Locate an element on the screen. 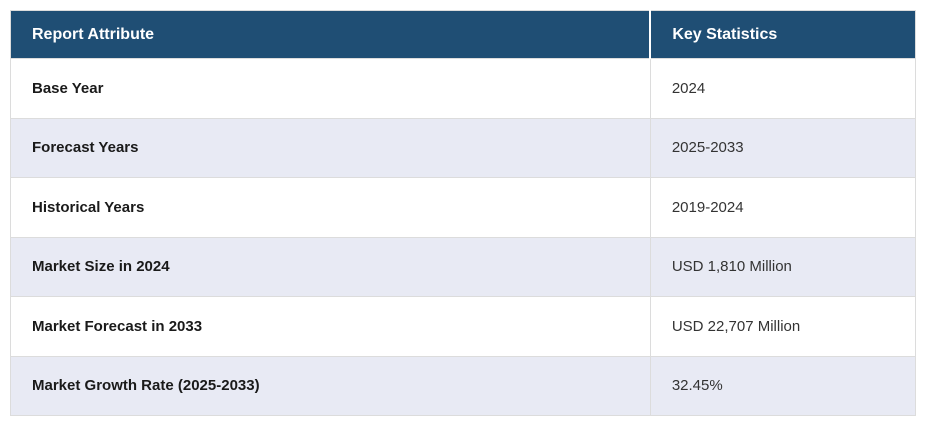 The height and width of the screenshot is (426, 926). attribute-cell: Market Growth Rate (2025-2033) is located at coordinates (330, 385).